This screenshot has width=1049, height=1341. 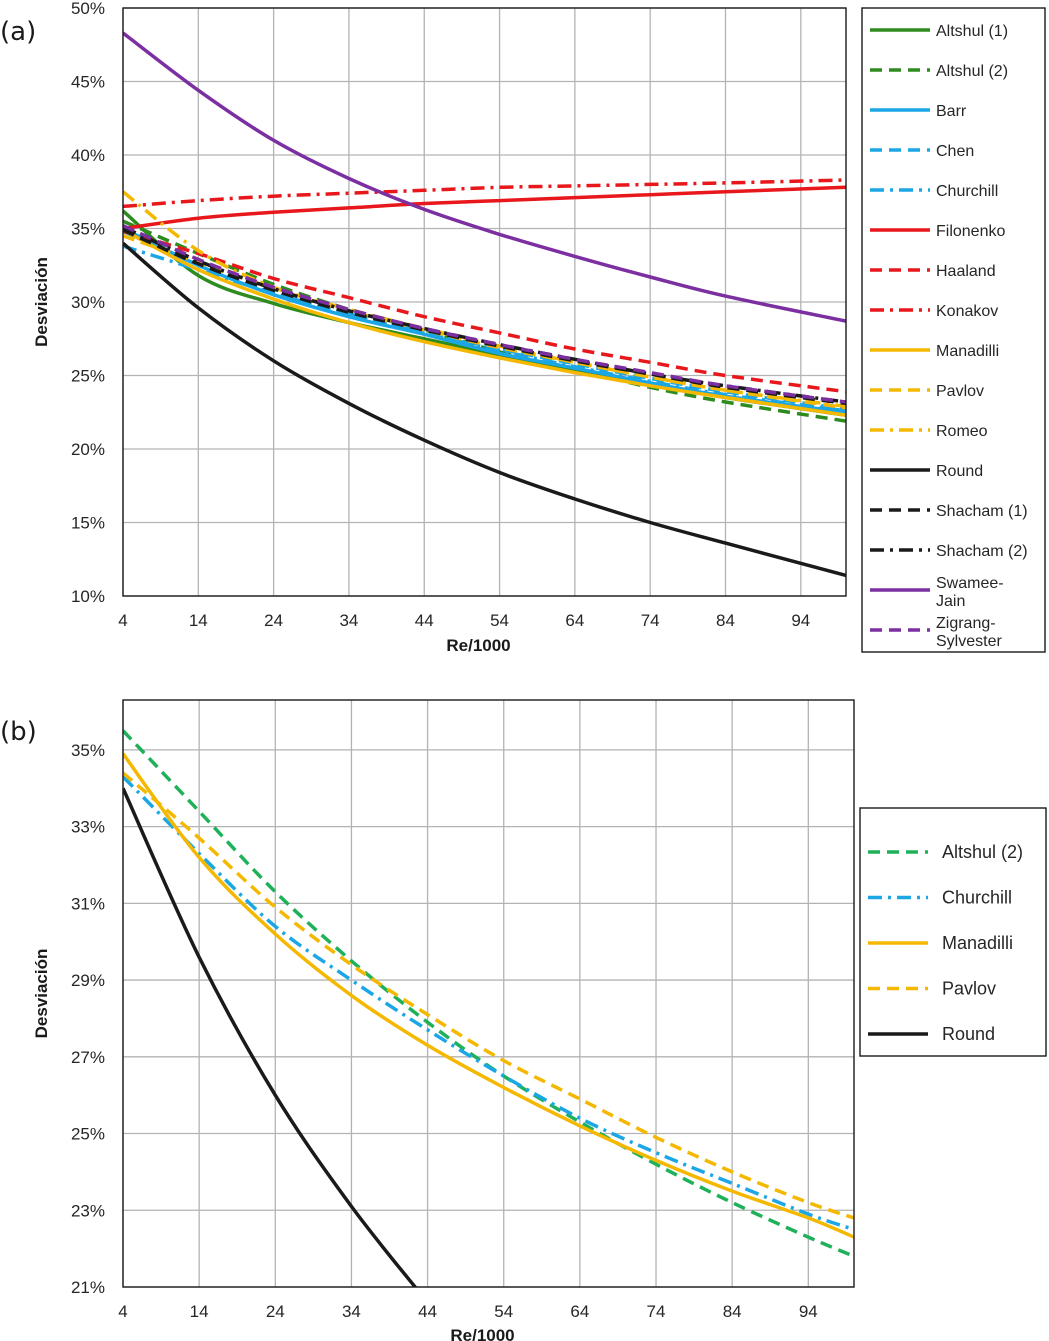 I want to click on y-tick-label: 45%, so click(x=88, y=82).